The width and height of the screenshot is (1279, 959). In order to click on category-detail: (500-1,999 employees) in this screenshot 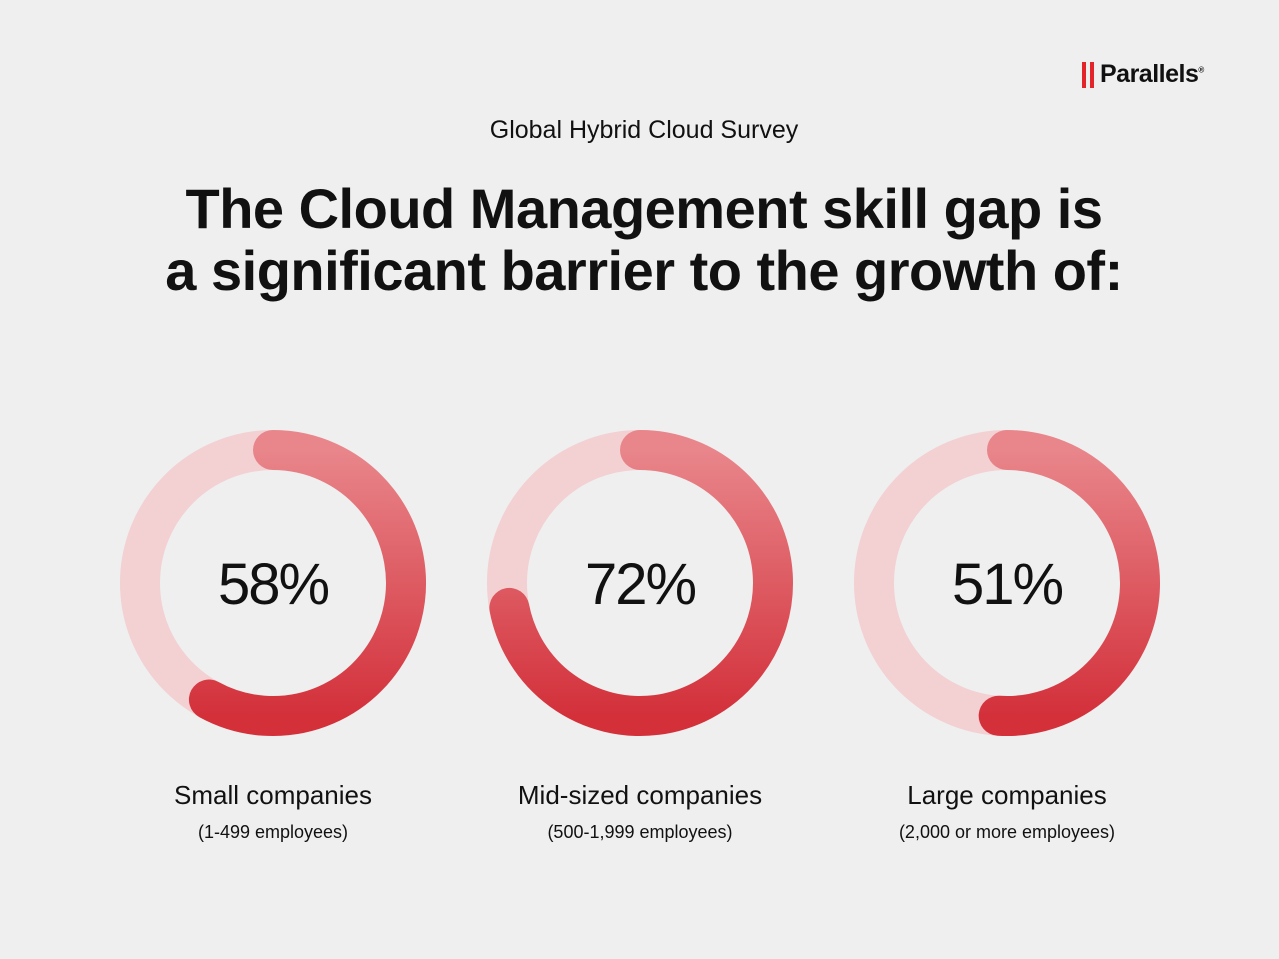, I will do `click(640, 832)`.